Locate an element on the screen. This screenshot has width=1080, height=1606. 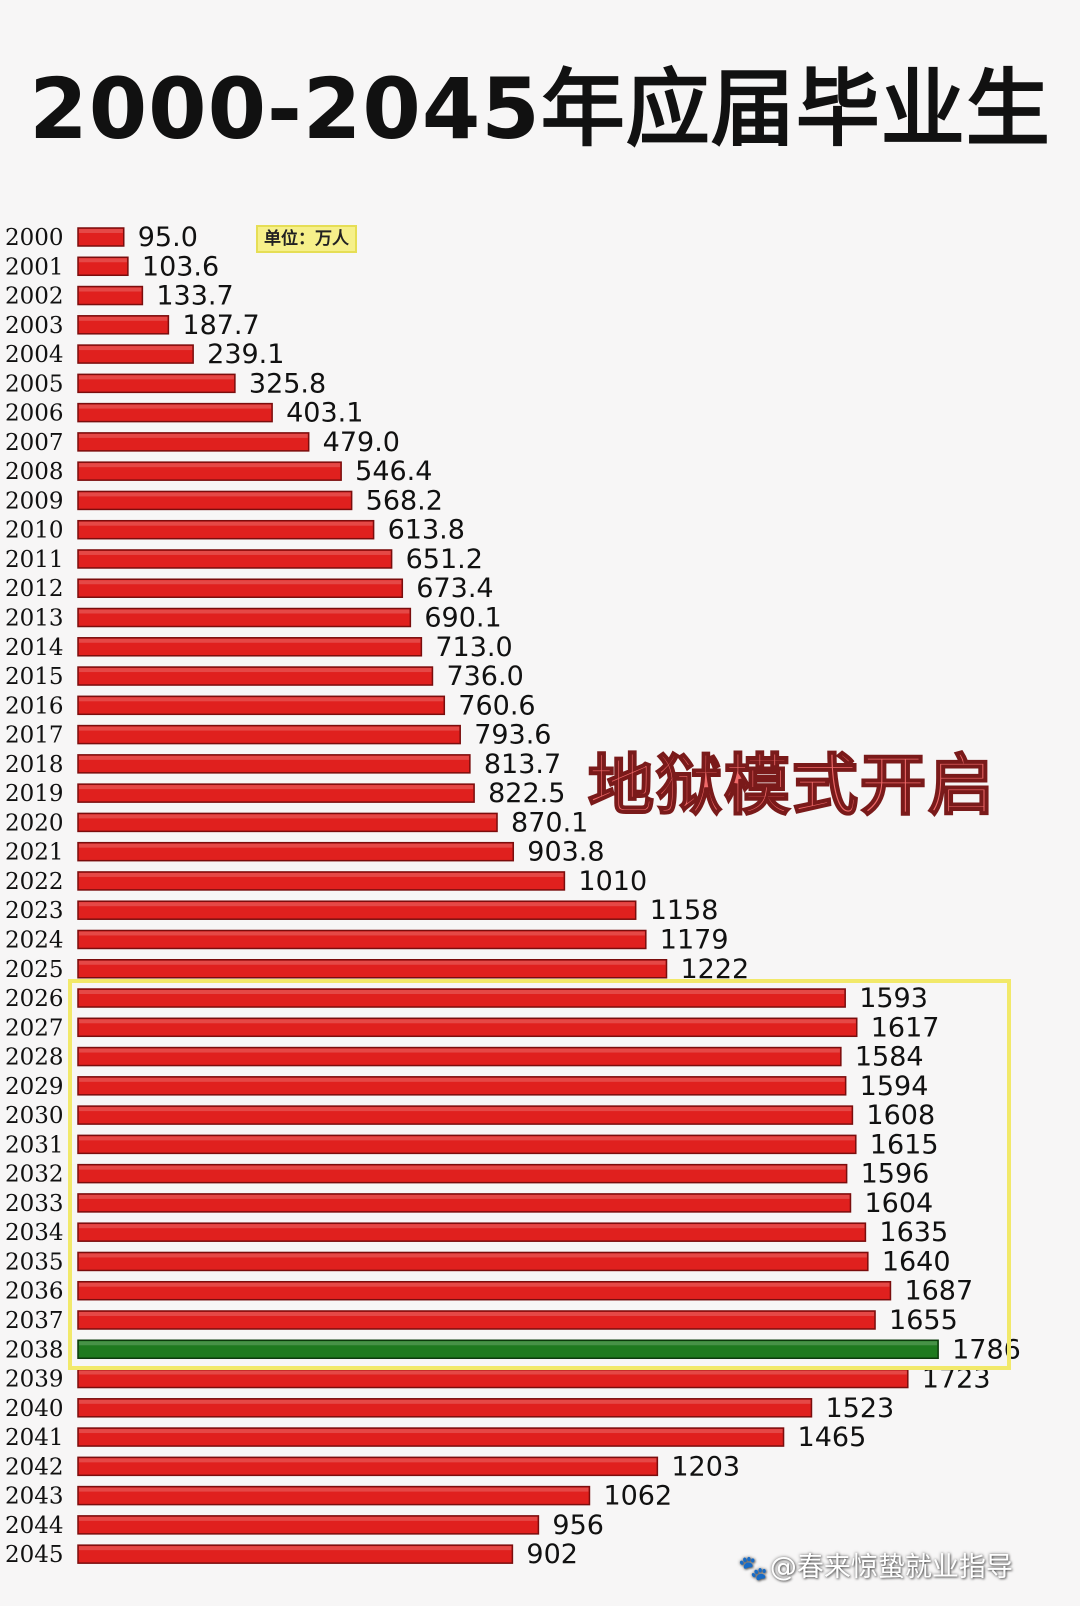
bar-shine-2020 is located at coordinates (288, 816).